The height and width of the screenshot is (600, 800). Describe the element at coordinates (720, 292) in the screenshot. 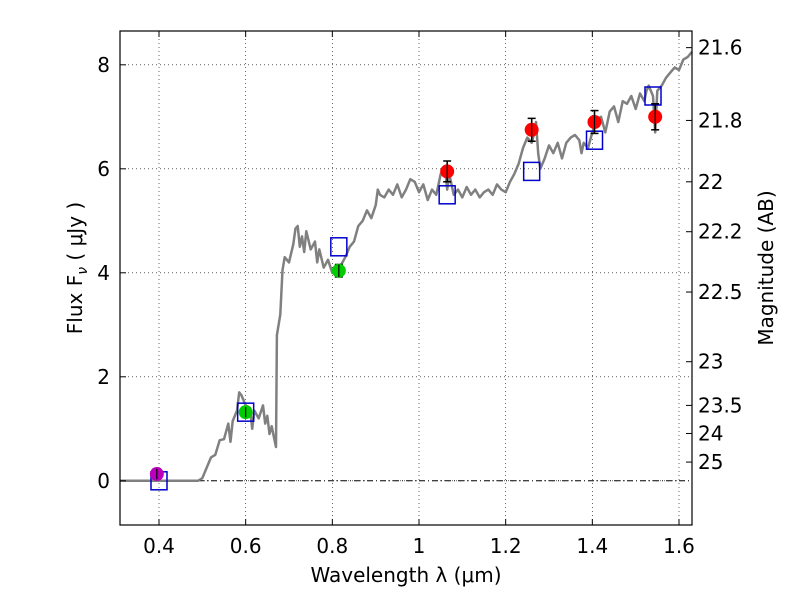

I see `right-tick-label: 22.5` at that location.